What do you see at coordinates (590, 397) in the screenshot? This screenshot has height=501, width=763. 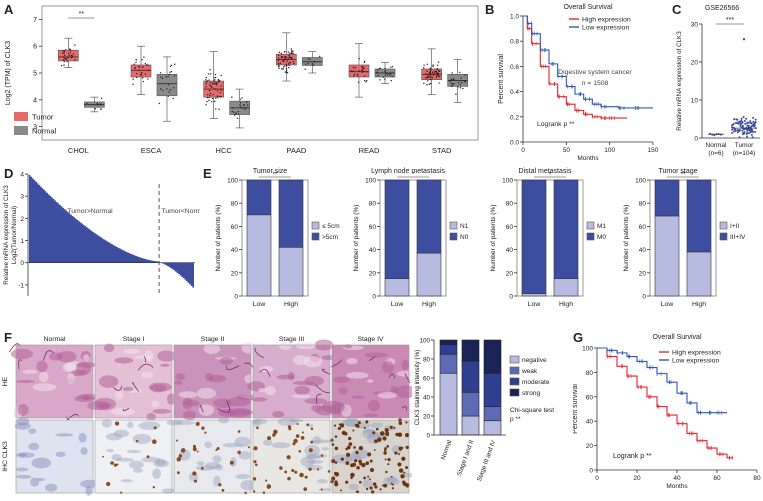 I see `y-tick-label: 60` at bounding box center [590, 397].